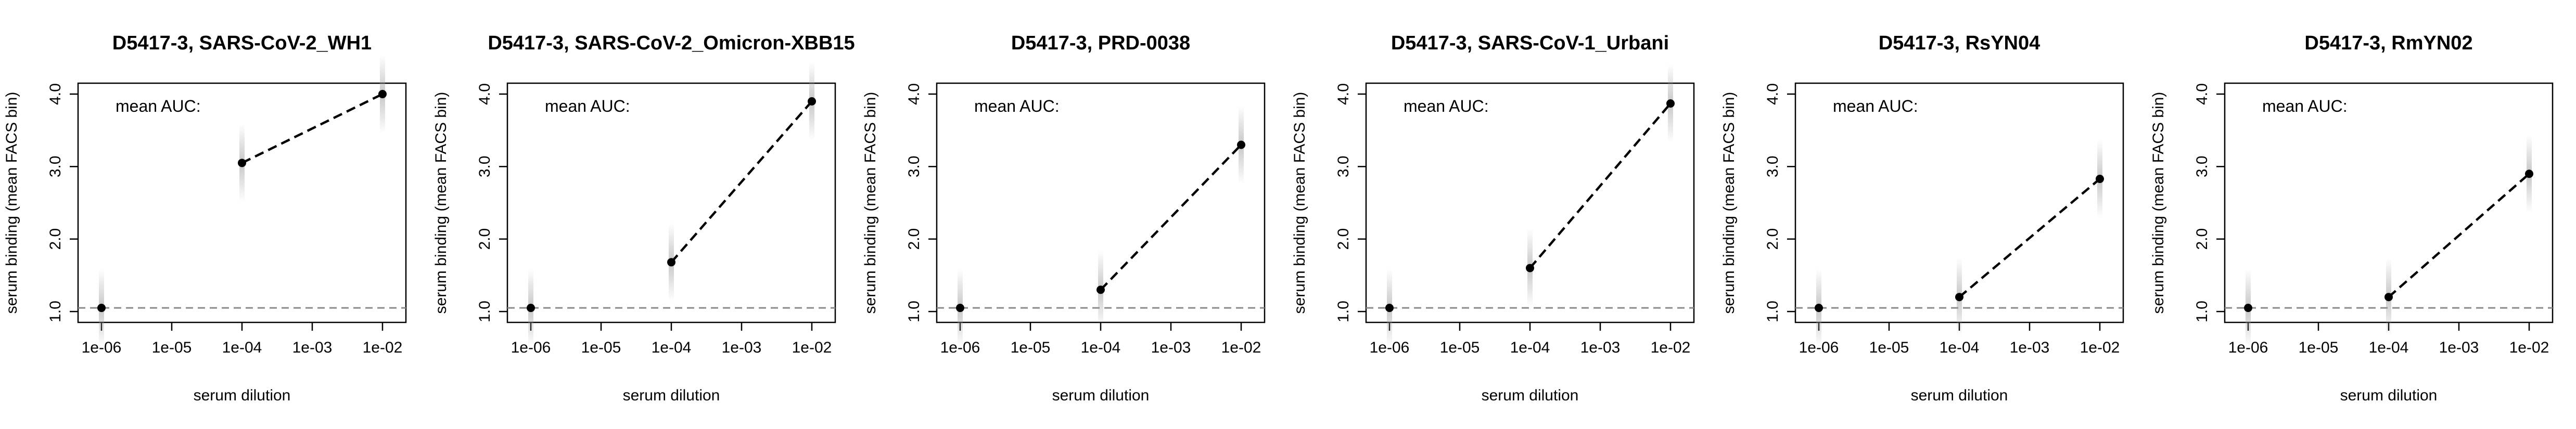  Describe the element at coordinates (1960, 43) in the screenshot. I see `chart-title: D5417-3, RsYN04` at that location.